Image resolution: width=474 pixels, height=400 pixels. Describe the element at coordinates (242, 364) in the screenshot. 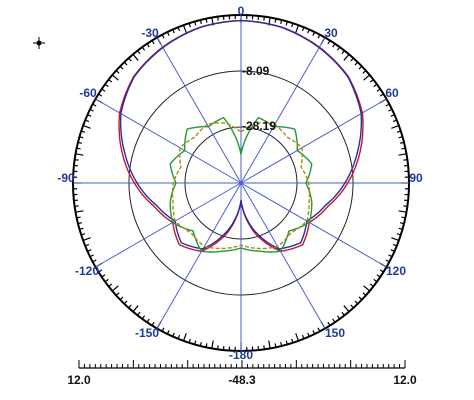

I see `scale-bar` at that location.